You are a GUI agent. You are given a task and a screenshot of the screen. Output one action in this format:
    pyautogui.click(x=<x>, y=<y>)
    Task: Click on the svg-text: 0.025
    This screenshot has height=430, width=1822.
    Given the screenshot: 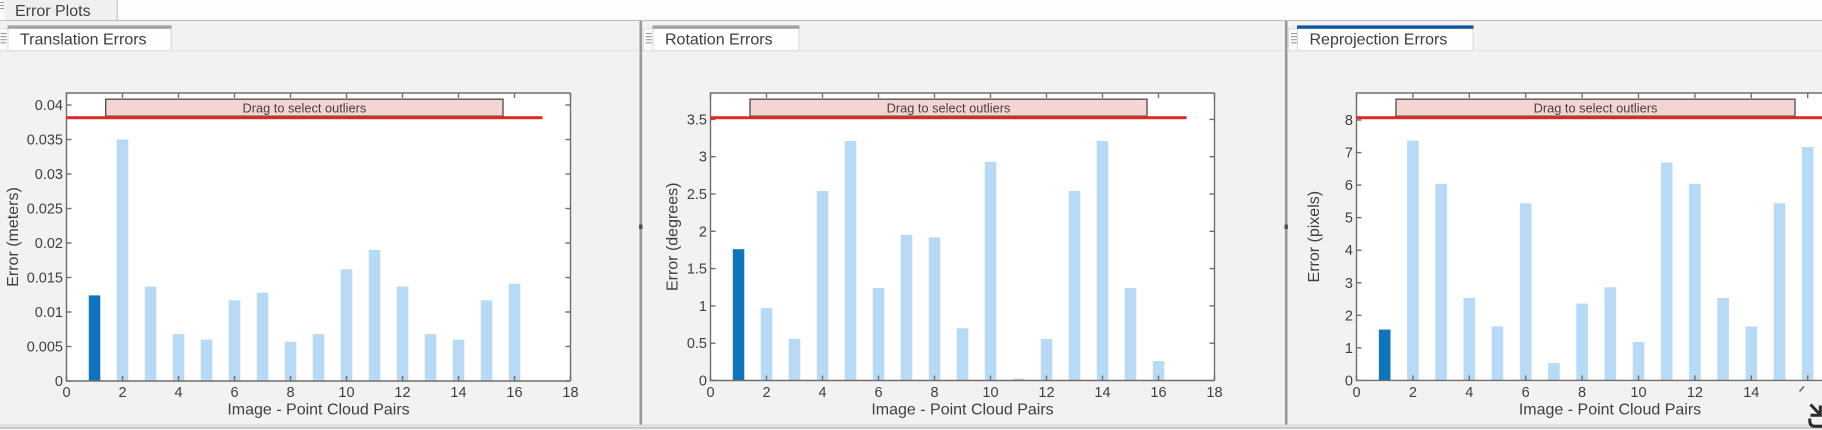 What is the action you would take?
    pyautogui.click(x=45, y=210)
    